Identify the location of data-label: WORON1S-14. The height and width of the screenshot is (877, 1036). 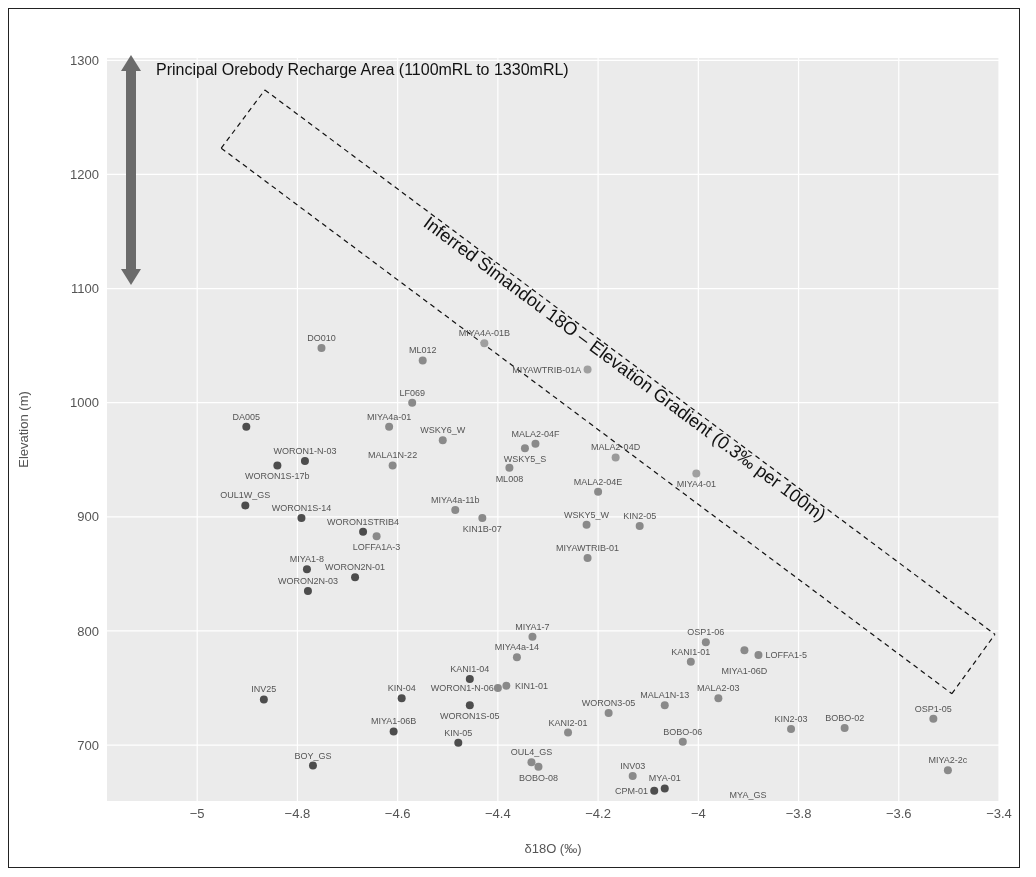
(301, 507).